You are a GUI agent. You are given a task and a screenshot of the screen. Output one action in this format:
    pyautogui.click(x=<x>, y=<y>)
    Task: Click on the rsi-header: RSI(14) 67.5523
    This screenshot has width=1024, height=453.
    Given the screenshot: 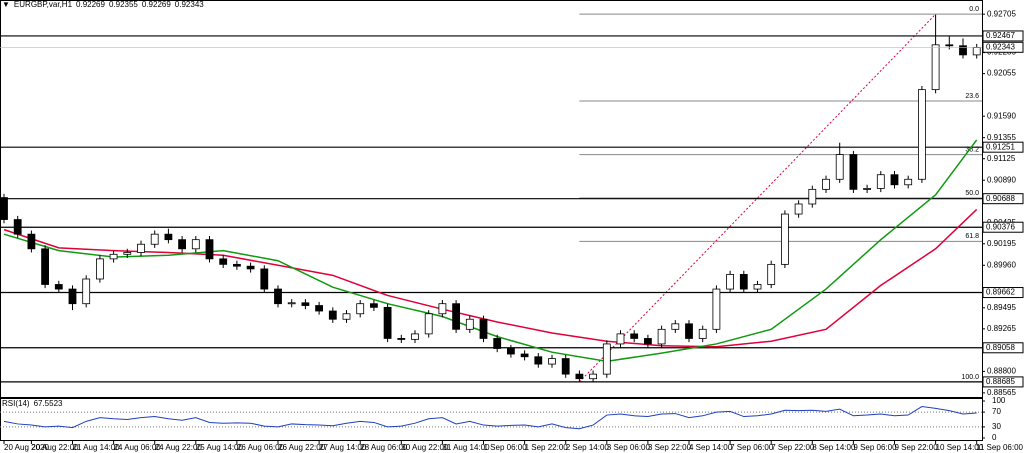 What is the action you would take?
    pyautogui.click(x=34, y=403)
    